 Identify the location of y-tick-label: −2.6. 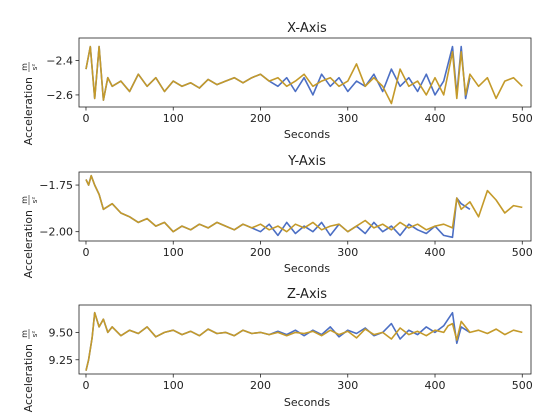
(59, 95).